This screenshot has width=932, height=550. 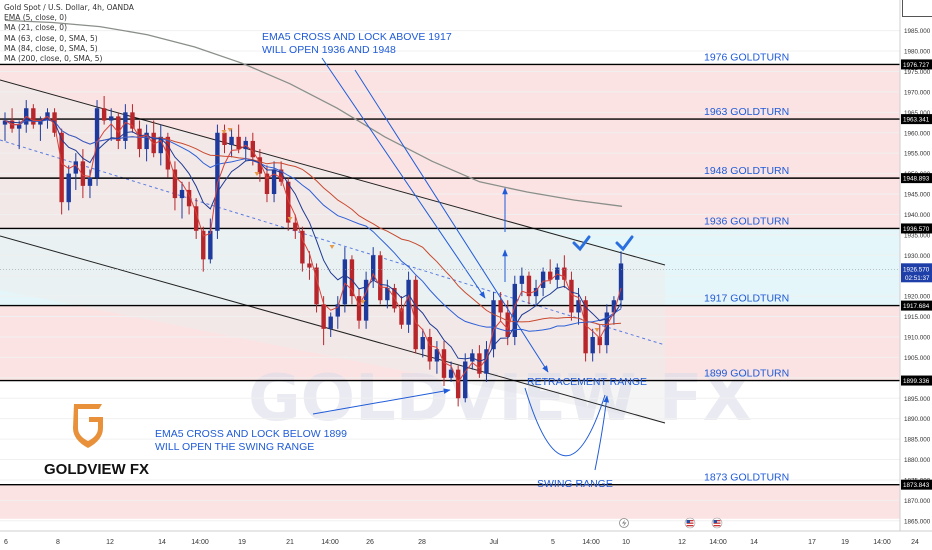 I want to click on watermark-text: GOLDVIEW FX, so click(x=500, y=399).